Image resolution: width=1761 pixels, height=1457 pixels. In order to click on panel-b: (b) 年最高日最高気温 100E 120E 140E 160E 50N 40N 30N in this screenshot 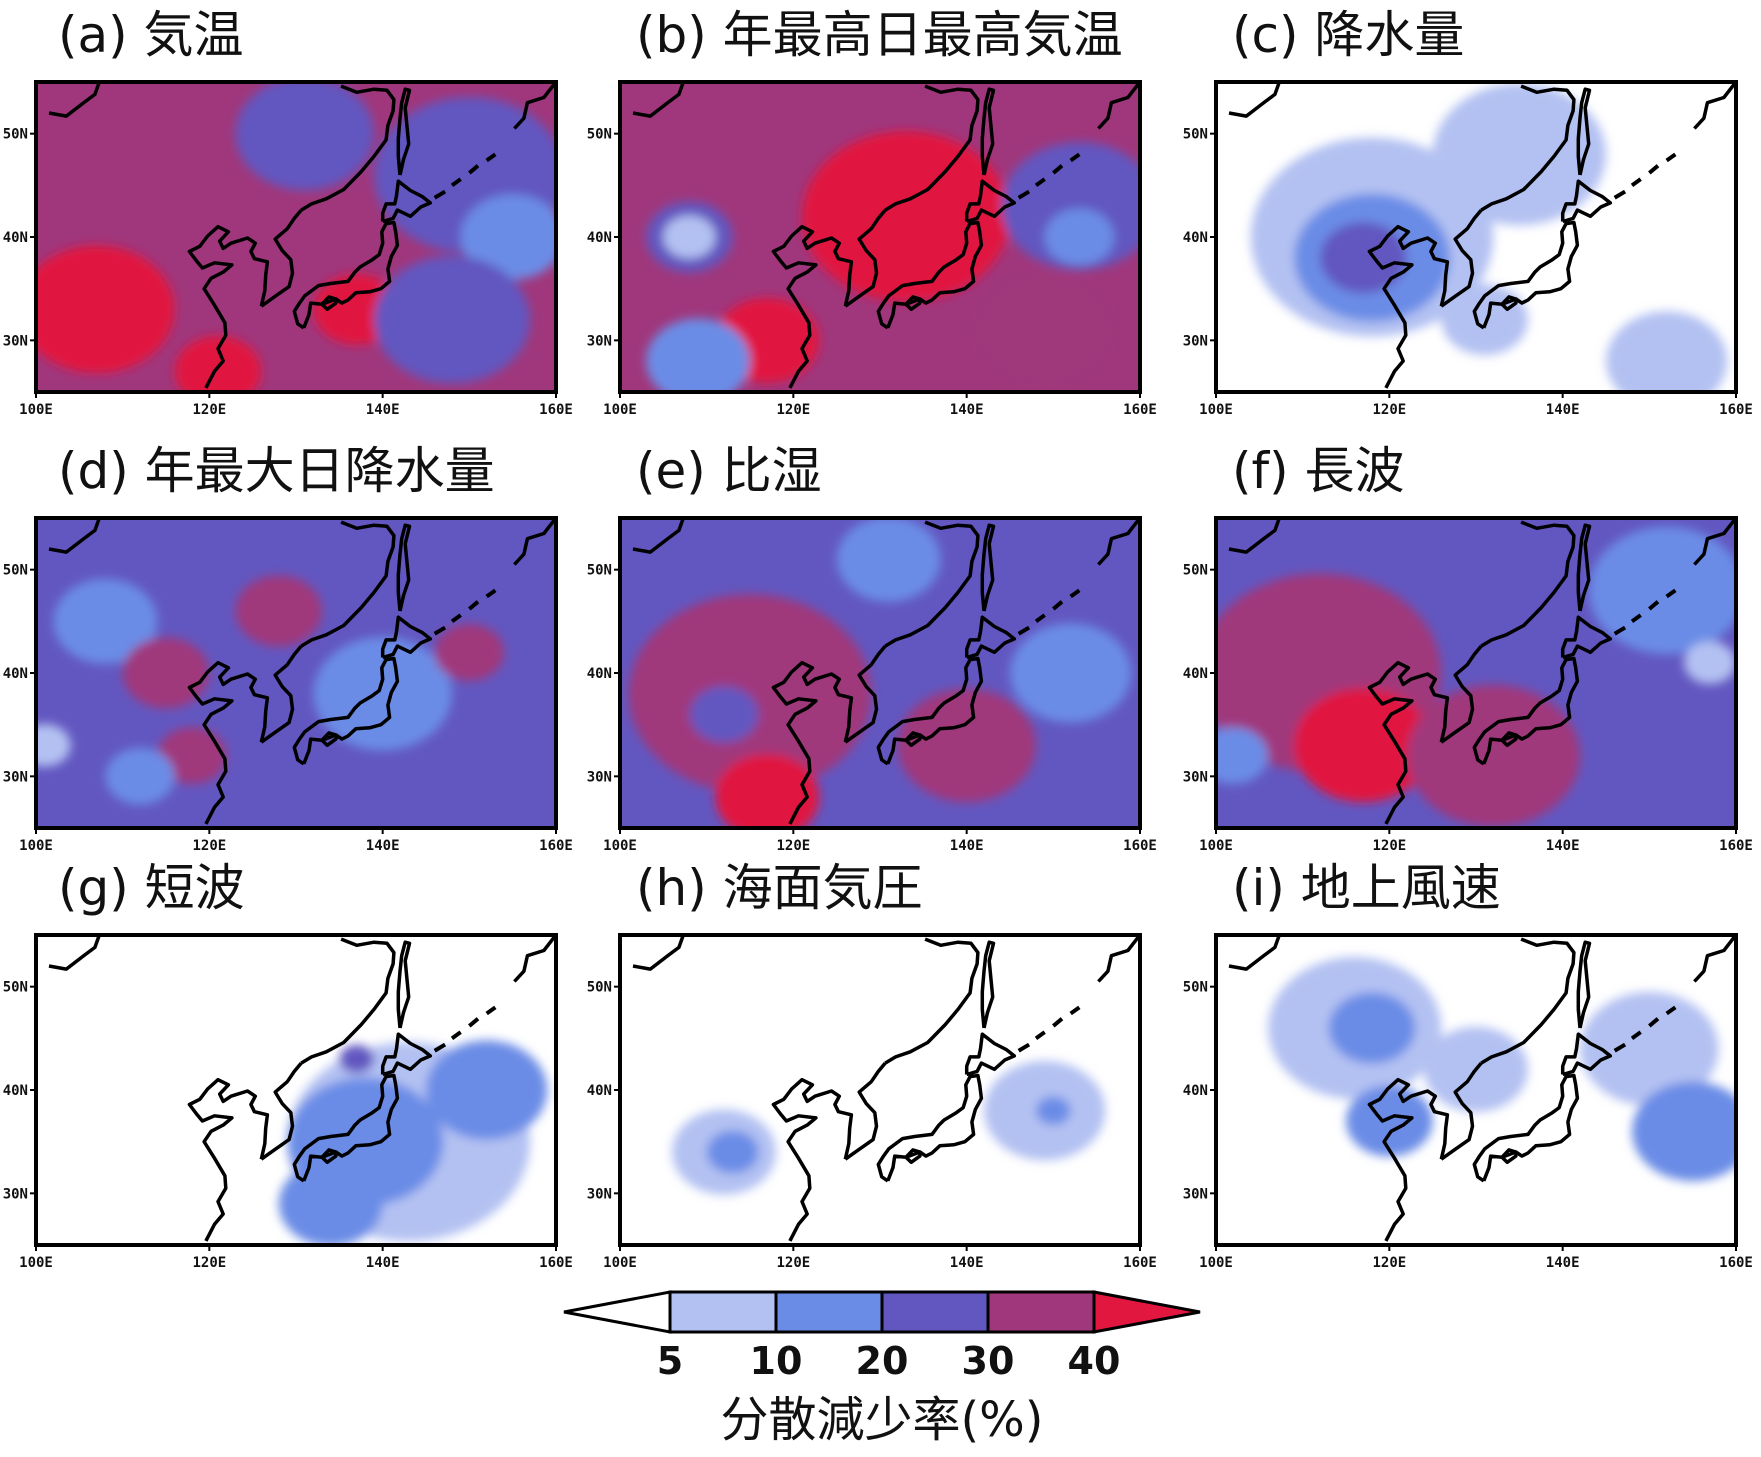, I will do `click(872, 212)`.